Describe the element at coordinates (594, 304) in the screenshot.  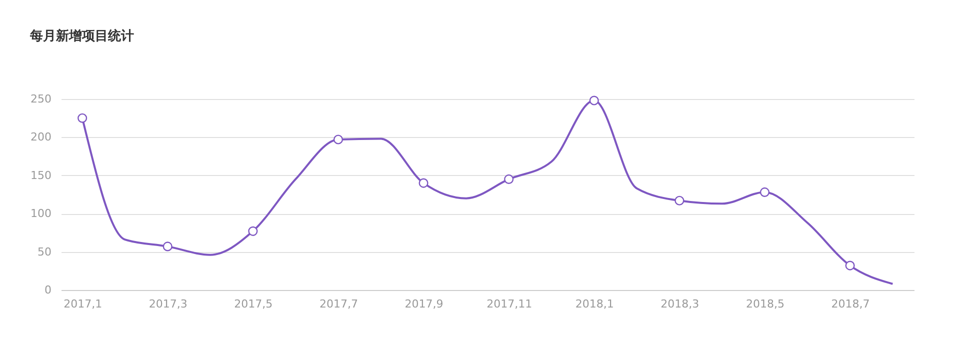
I see `x-tick-label: 2018,1` at that location.